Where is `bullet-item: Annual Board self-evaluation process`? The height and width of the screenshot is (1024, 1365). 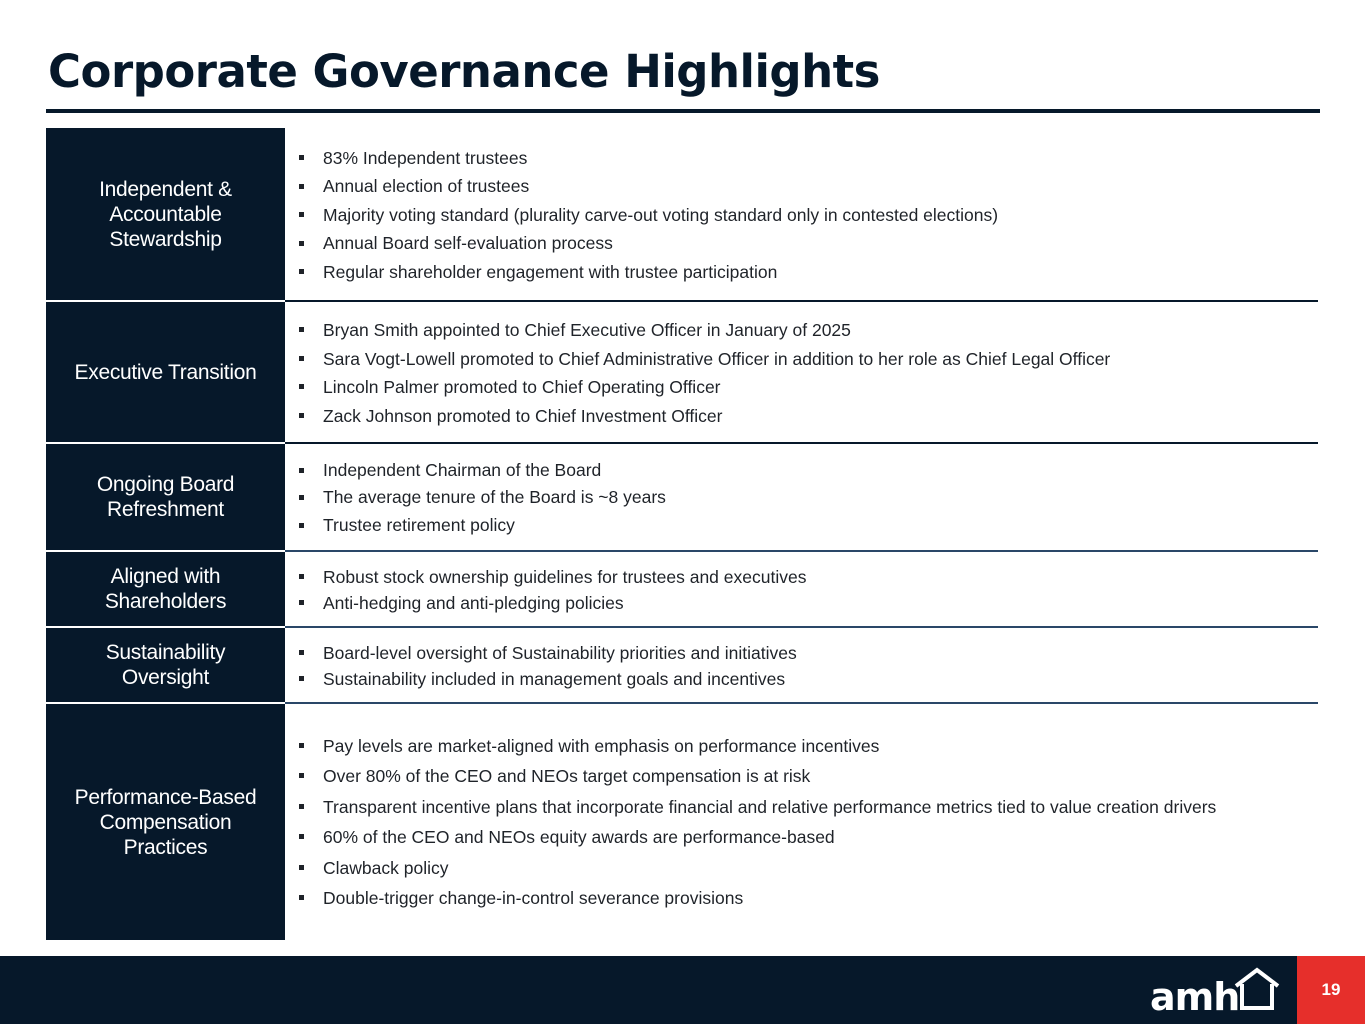
bullet-item: Annual Board self-evaluation process is located at coordinates (808, 243).